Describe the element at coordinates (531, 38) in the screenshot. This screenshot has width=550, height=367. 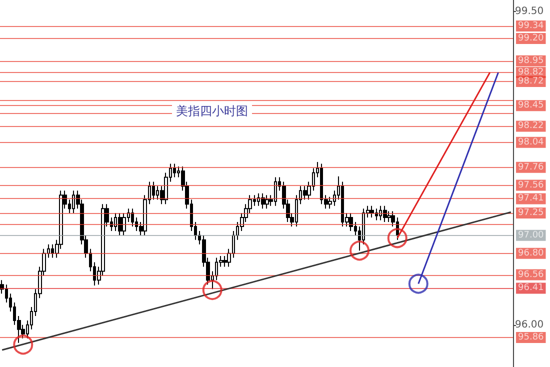
I see `ref-line-label: 99.20` at that location.